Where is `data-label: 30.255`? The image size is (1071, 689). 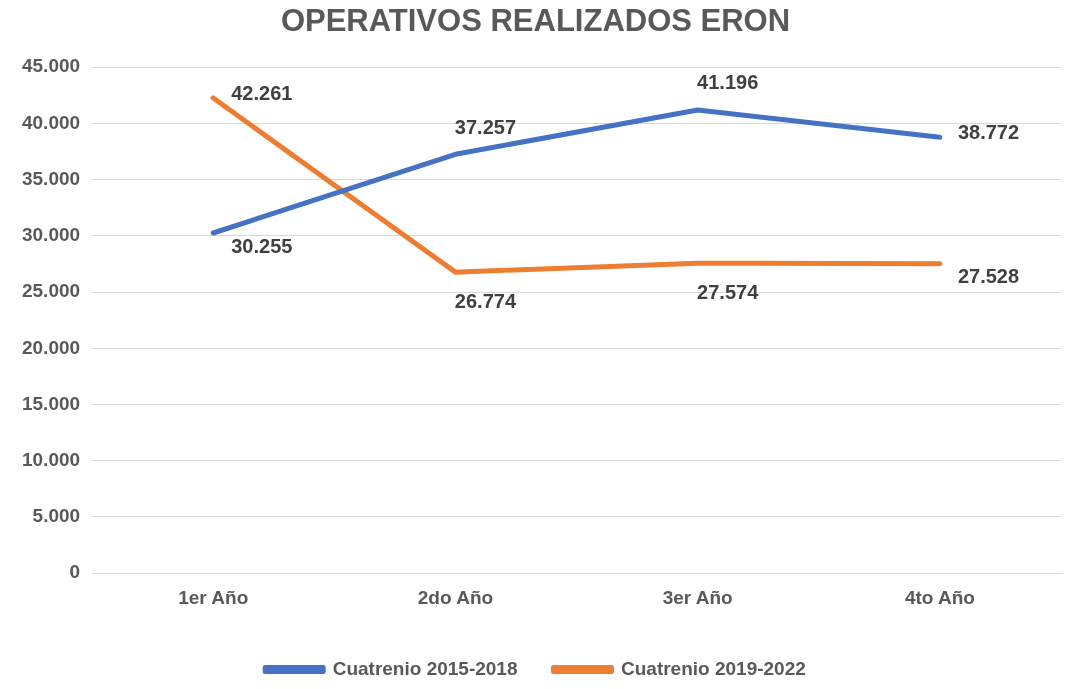 data-label: 30.255 is located at coordinates (262, 245).